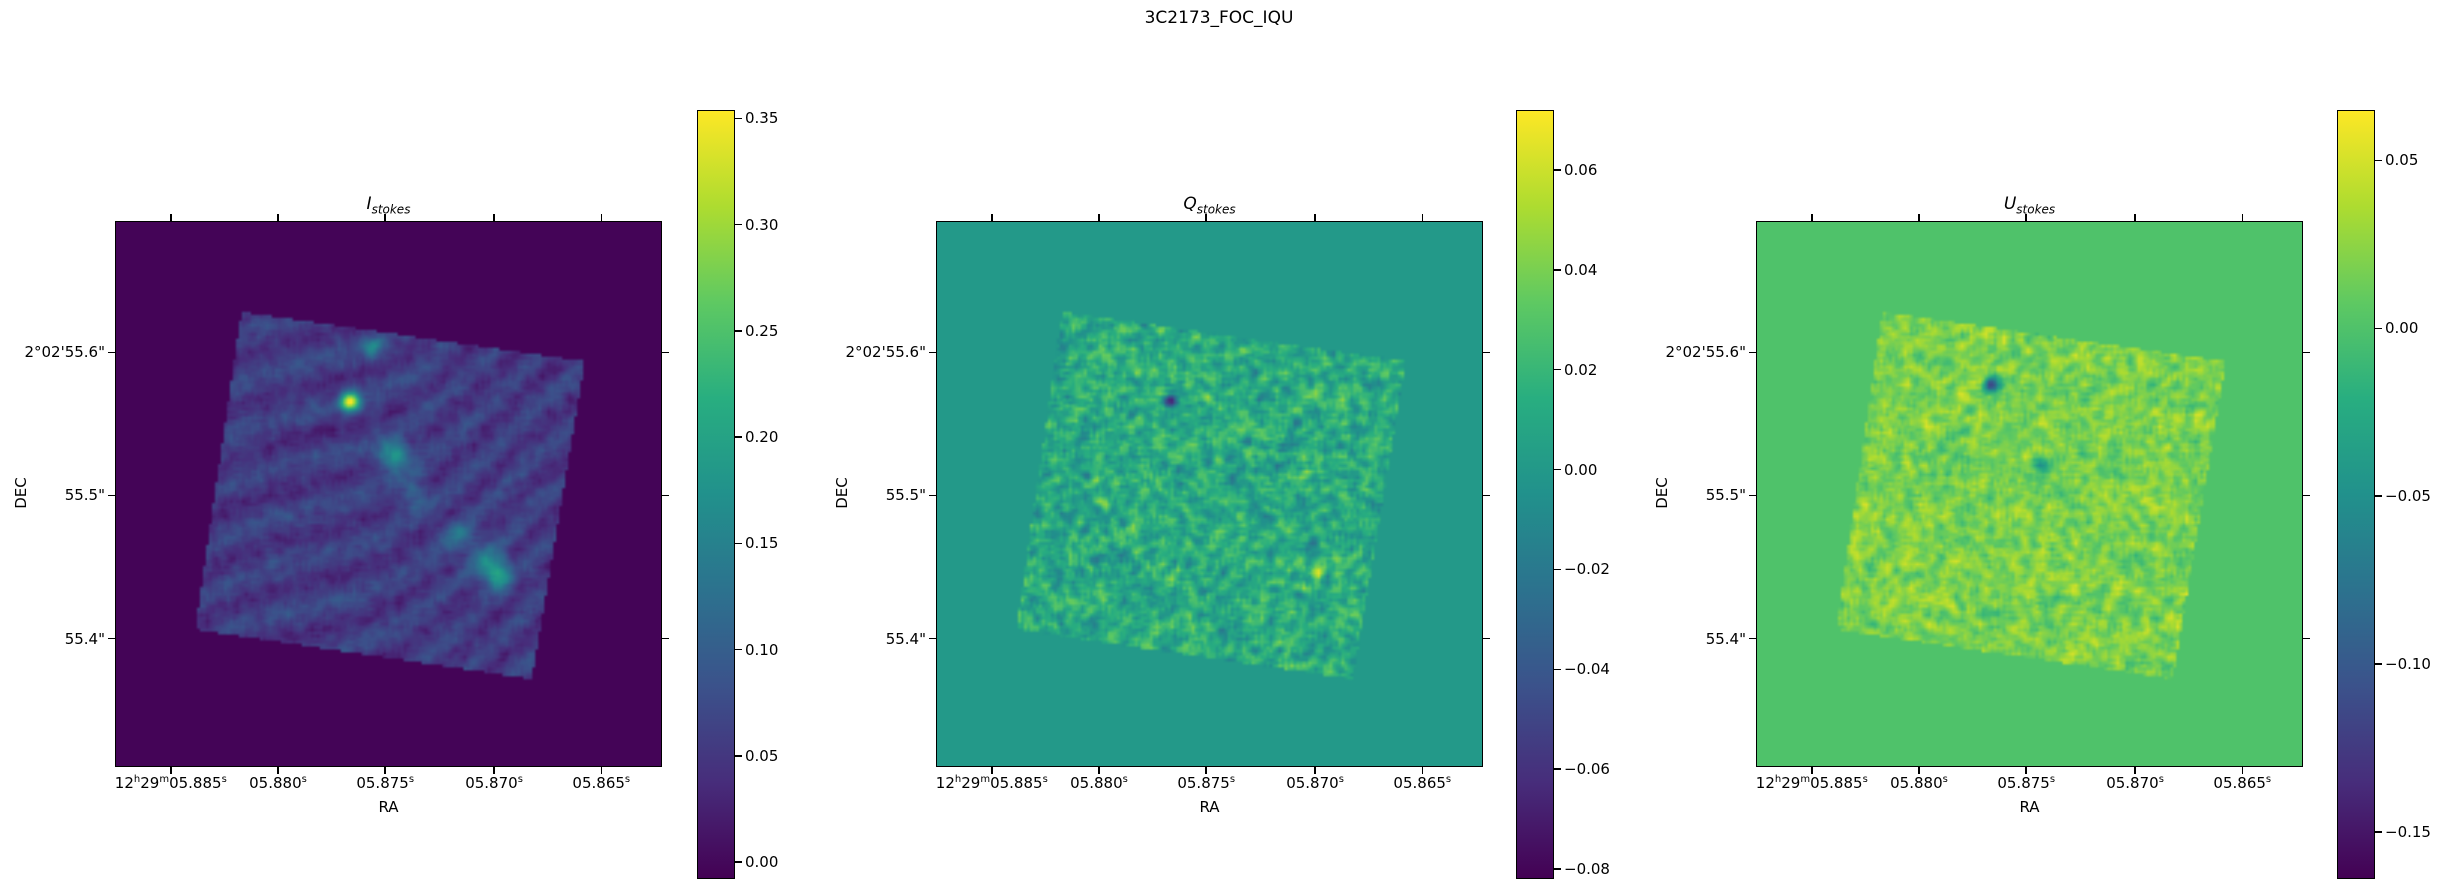 Image resolution: width=2438 pixels, height=890 pixels. I want to click on panel-q-xtick-label: 05.870s, so click(1315, 783).